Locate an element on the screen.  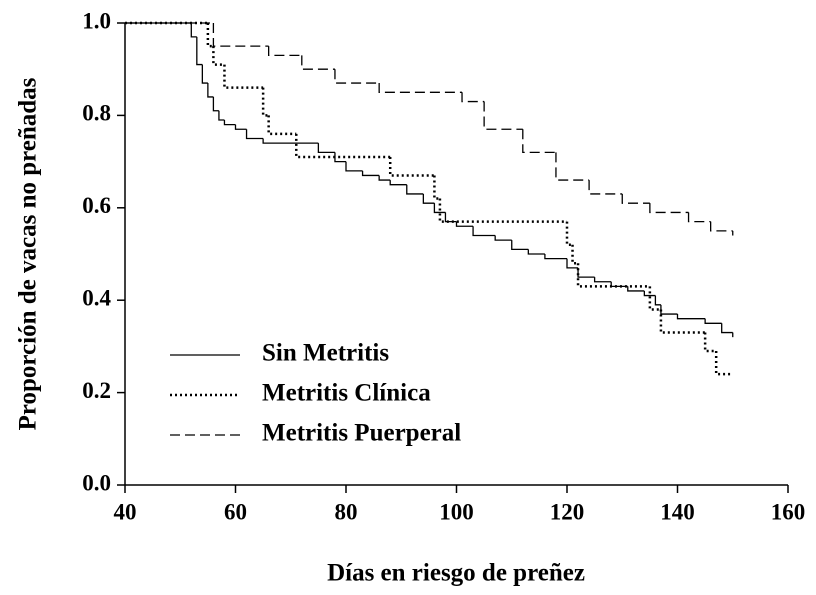
x-tick-label: 120 is located at coordinates (567, 511).